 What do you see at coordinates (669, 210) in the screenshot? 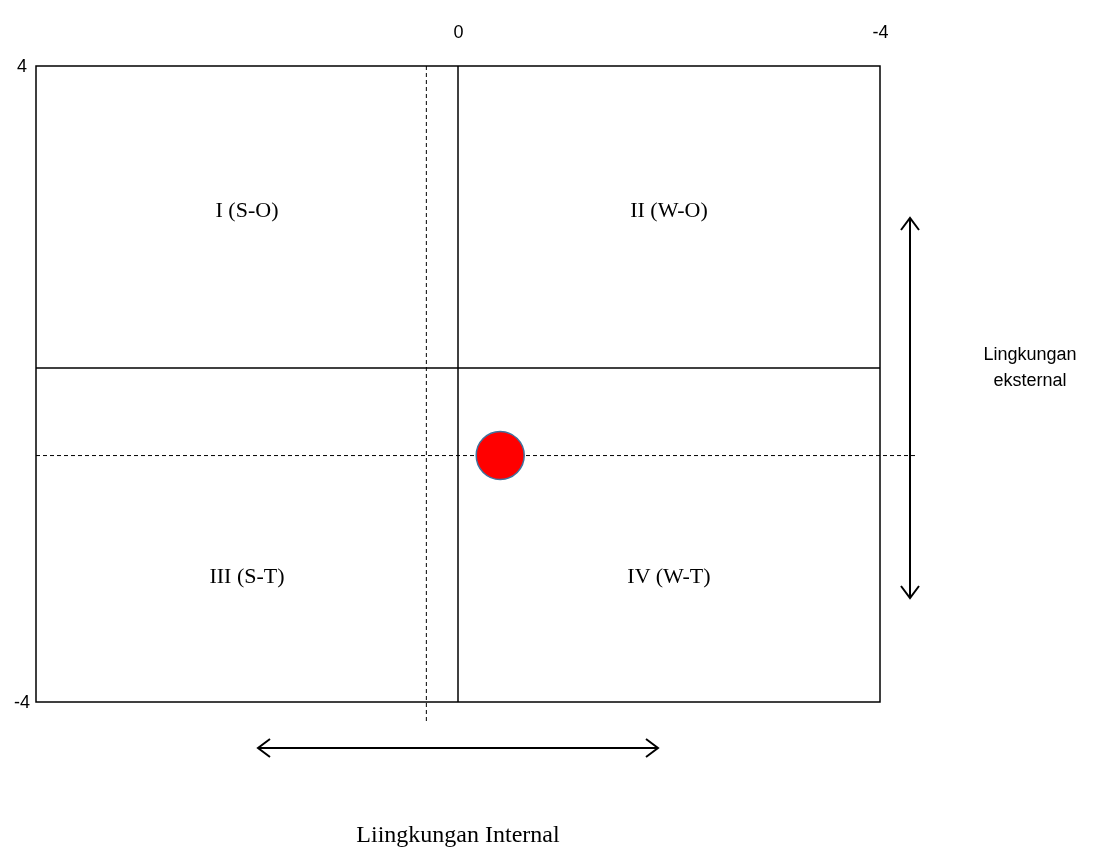
I see `annotation: II (W-O)` at bounding box center [669, 210].